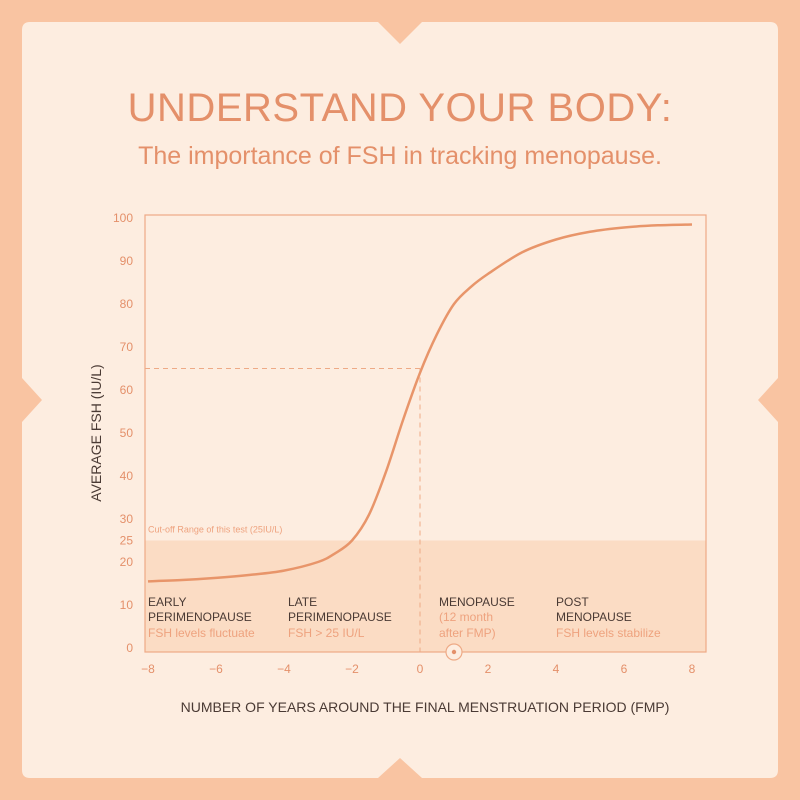 The image size is (800, 800). What do you see at coordinates (215, 530) in the screenshot?
I see `cutoff-label: Cut-off Range of this test (25IU/L)` at bounding box center [215, 530].